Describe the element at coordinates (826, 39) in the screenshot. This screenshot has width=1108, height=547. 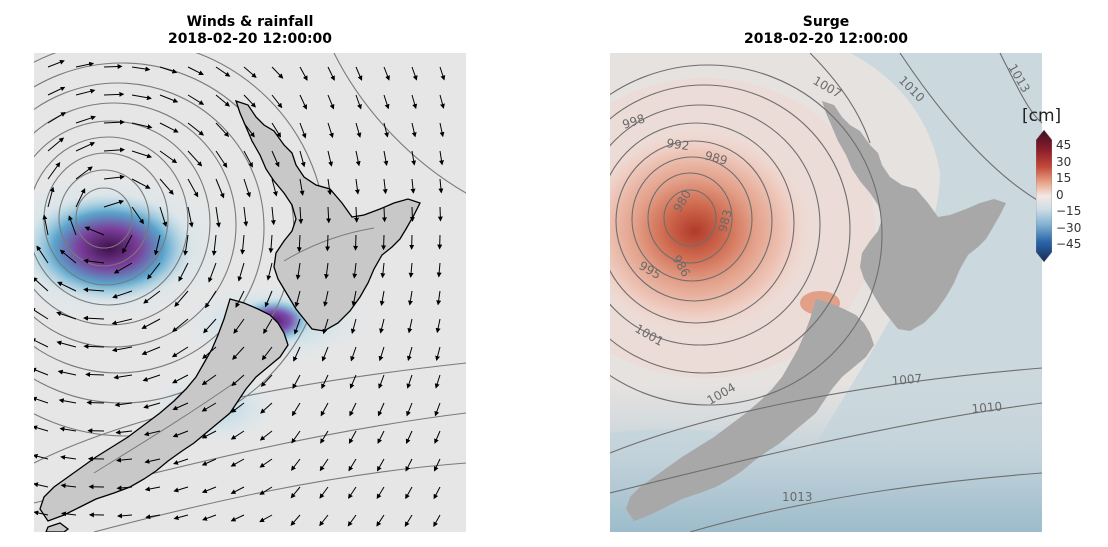
I see `panel-title-timestamp: 2018-02-20 12:00:00` at that location.